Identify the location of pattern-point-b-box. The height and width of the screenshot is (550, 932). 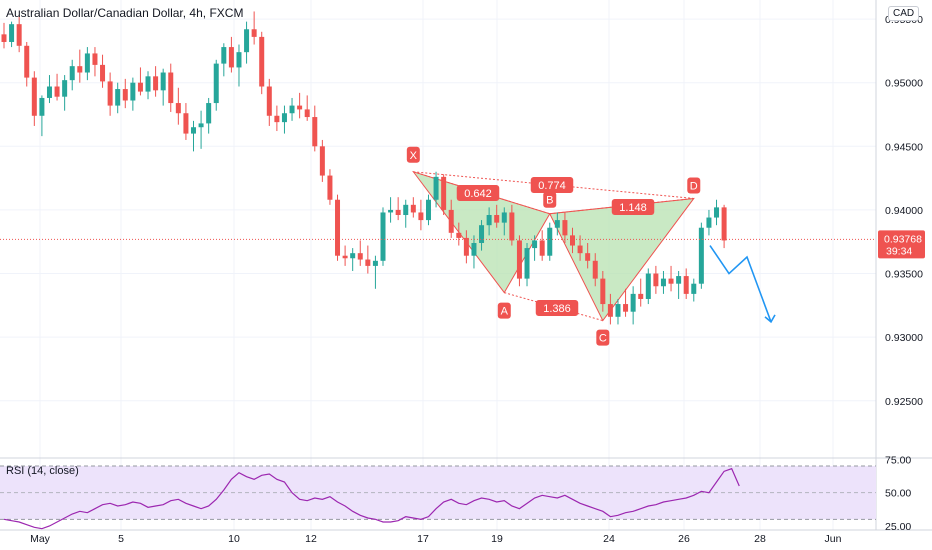
(550, 199).